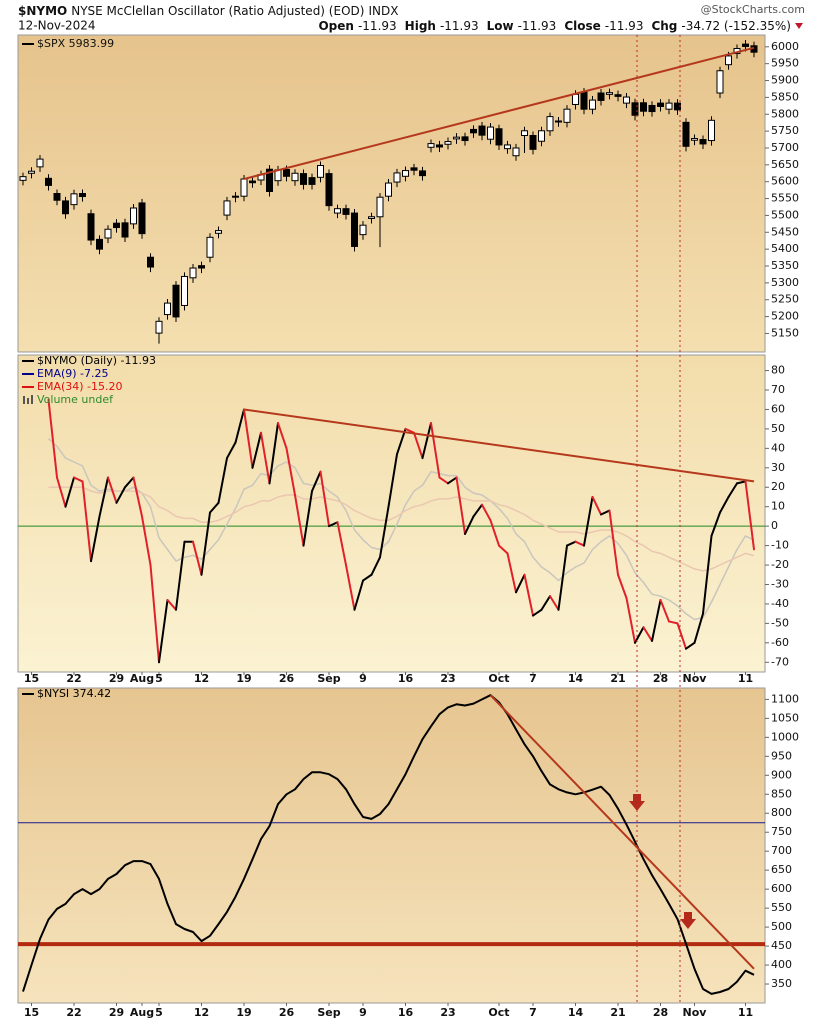  What do you see at coordinates (778, 447) in the screenshot?
I see `y-tick-label: 40` at bounding box center [778, 447].